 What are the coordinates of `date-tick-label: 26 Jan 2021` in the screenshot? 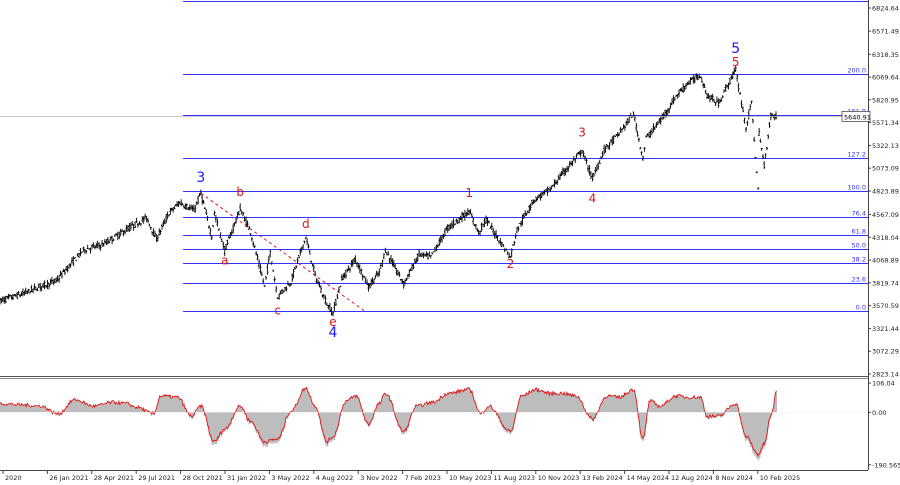 It's located at (68, 478).